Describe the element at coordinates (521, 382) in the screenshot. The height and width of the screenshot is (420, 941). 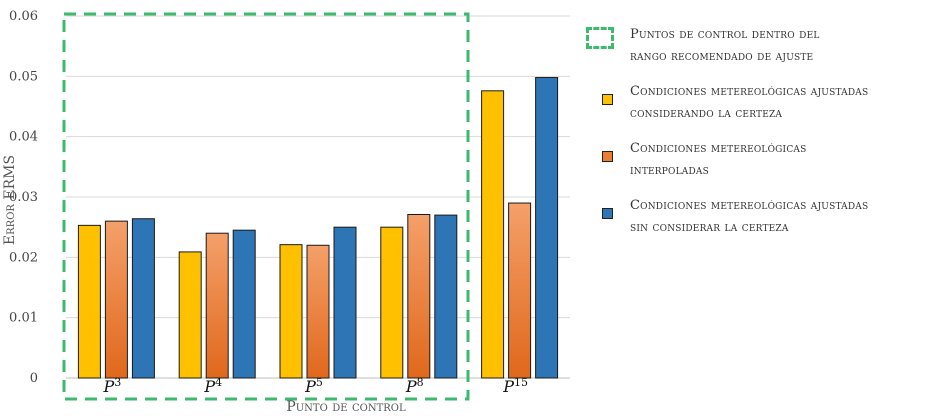
I see `x-tick-superscript: 15` at that location.